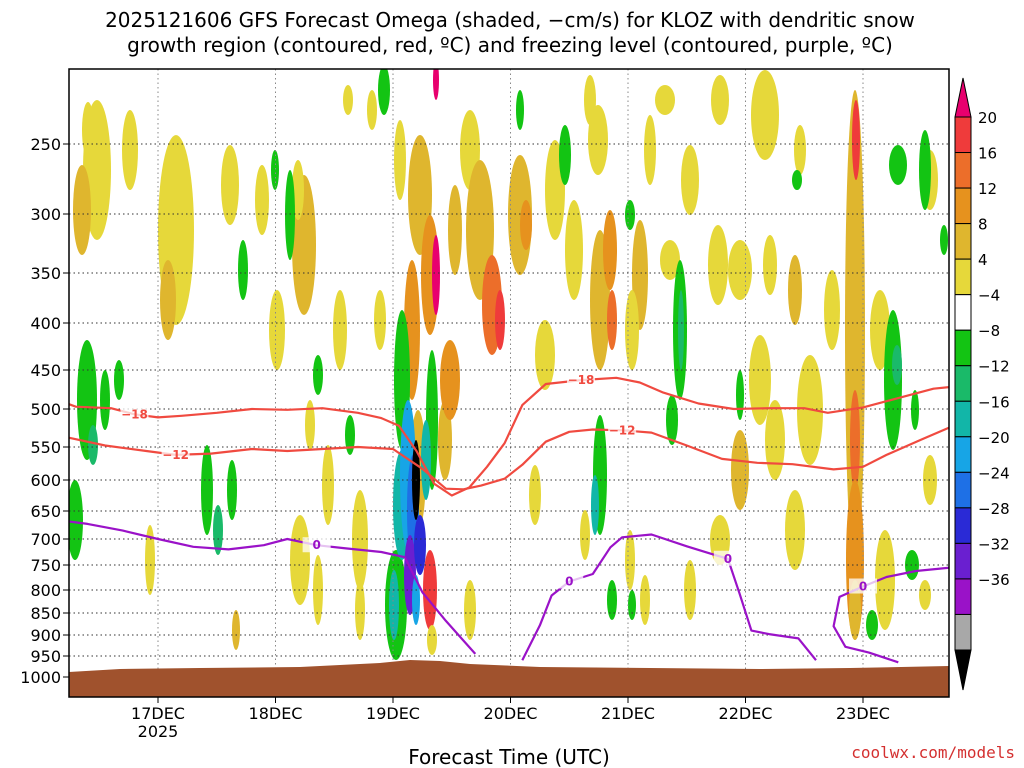 Image resolution: width=1024 pixels, height=768 pixels. What do you see at coordinates (983, 225) in the screenshot?
I see `colorbar-label: 8` at bounding box center [983, 225].